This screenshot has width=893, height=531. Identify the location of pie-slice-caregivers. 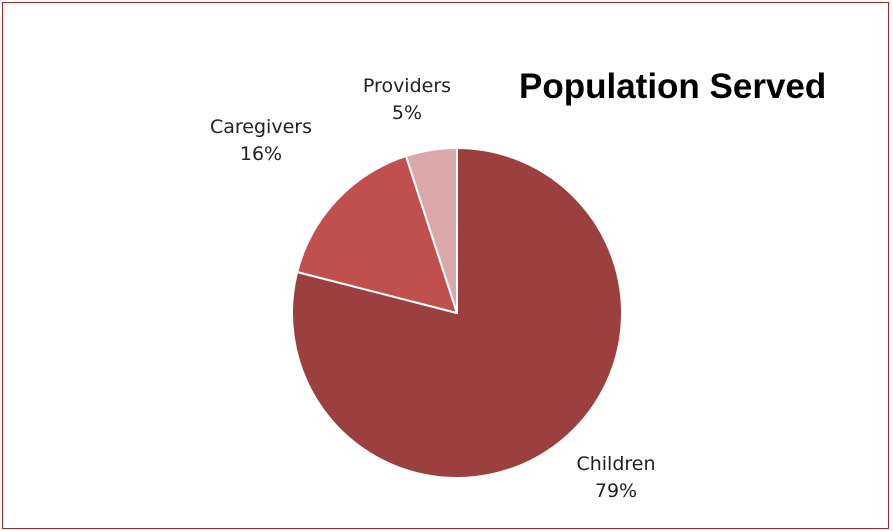
(377, 234).